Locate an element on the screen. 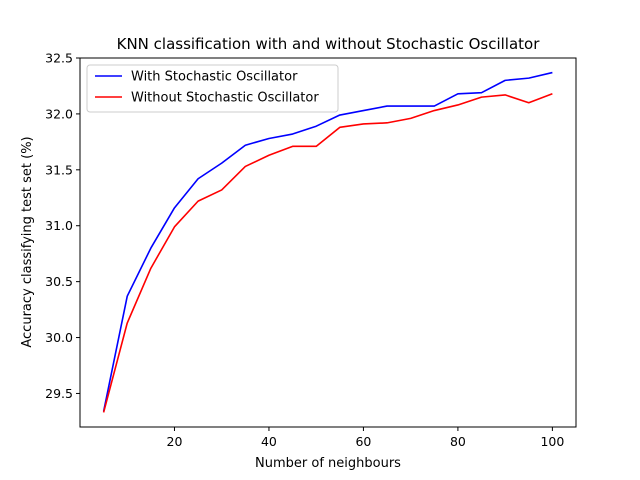  y-tick-label: 30.0 is located at coordinates (59, 337).